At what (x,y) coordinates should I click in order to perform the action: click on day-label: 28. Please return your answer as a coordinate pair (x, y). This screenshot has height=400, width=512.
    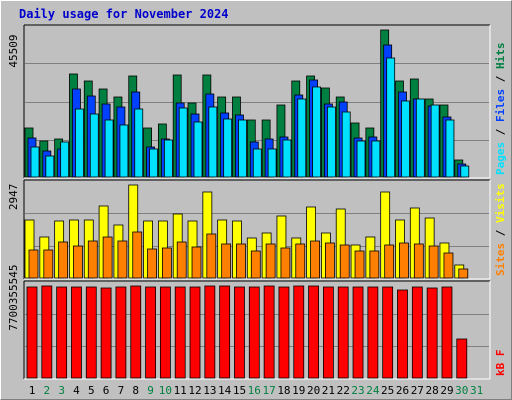
    Looking at the image, I should click on (432, 390).